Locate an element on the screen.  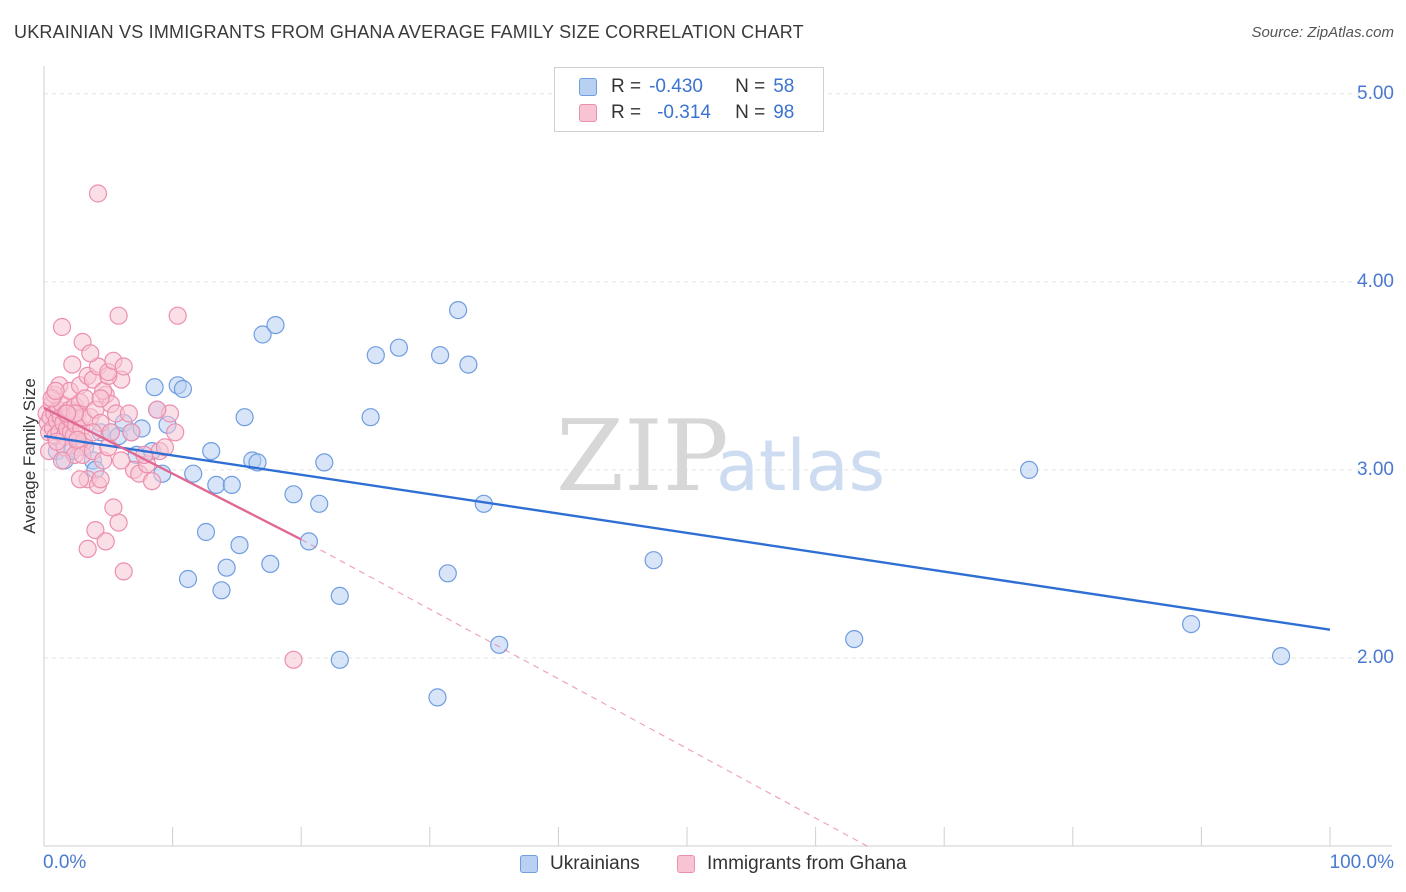
watermark-zip: ZIP is located at coordinates (642, 457).